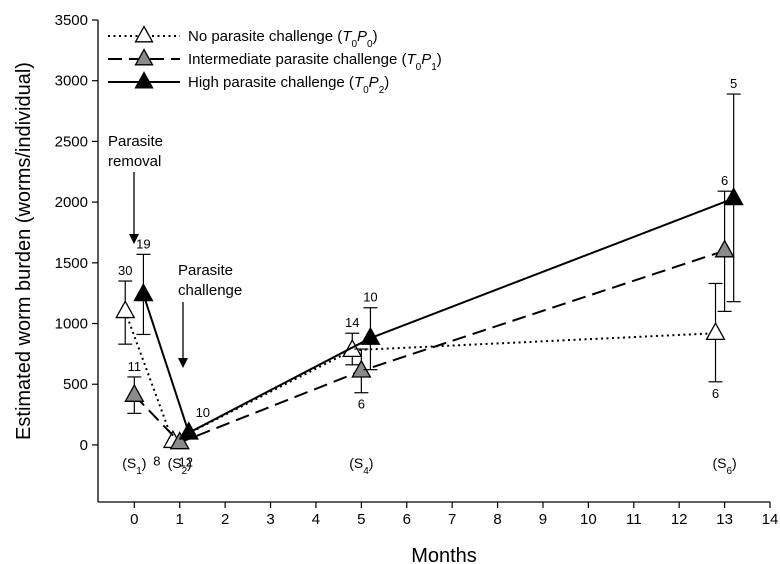  I want to click on sample-size-label: 12, so click(185, 462).